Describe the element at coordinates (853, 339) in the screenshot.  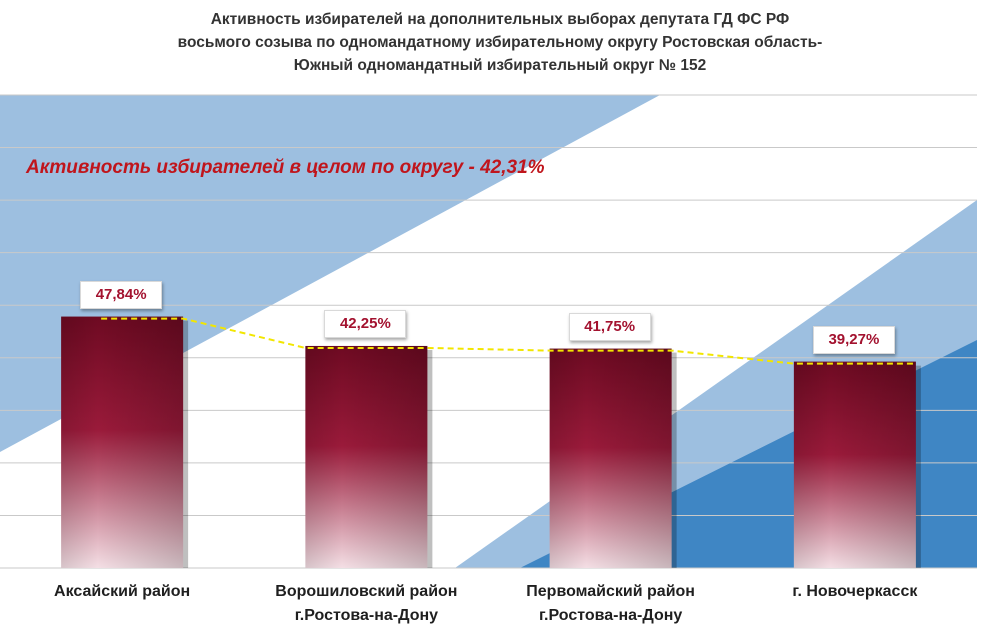
I see `data-label: 39,27%` at that location.